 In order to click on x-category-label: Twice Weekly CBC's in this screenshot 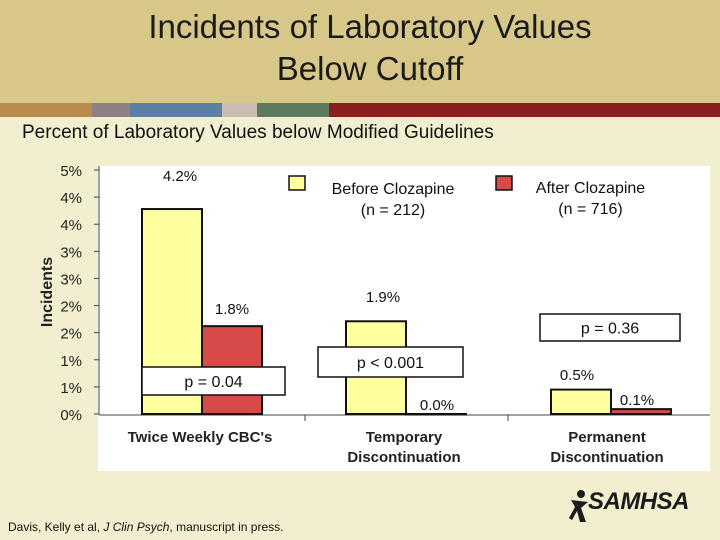, I will do `click(200, 437)`.